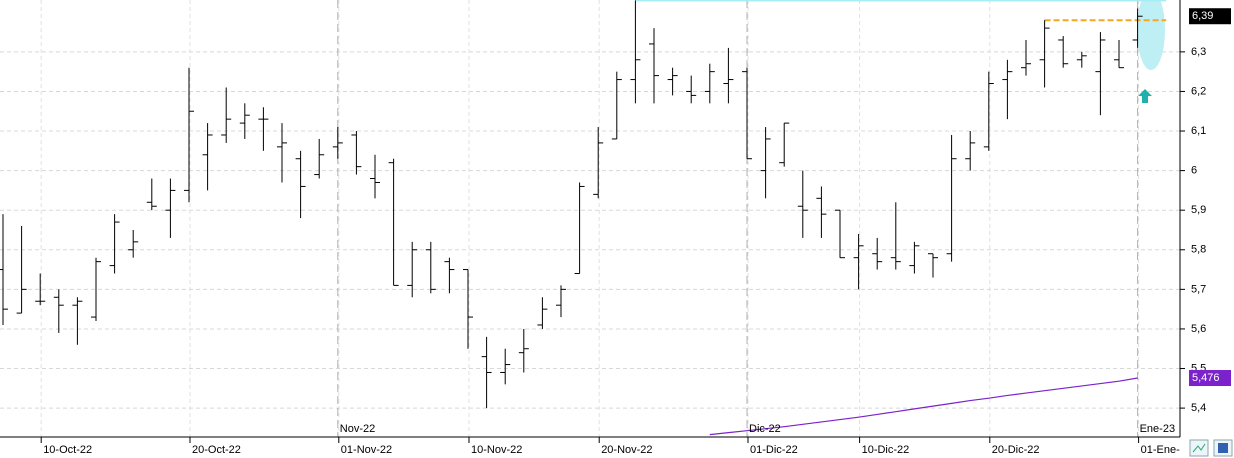 The image size is (1234, 458). I want to click on moving-average-line, so click(923, 406).